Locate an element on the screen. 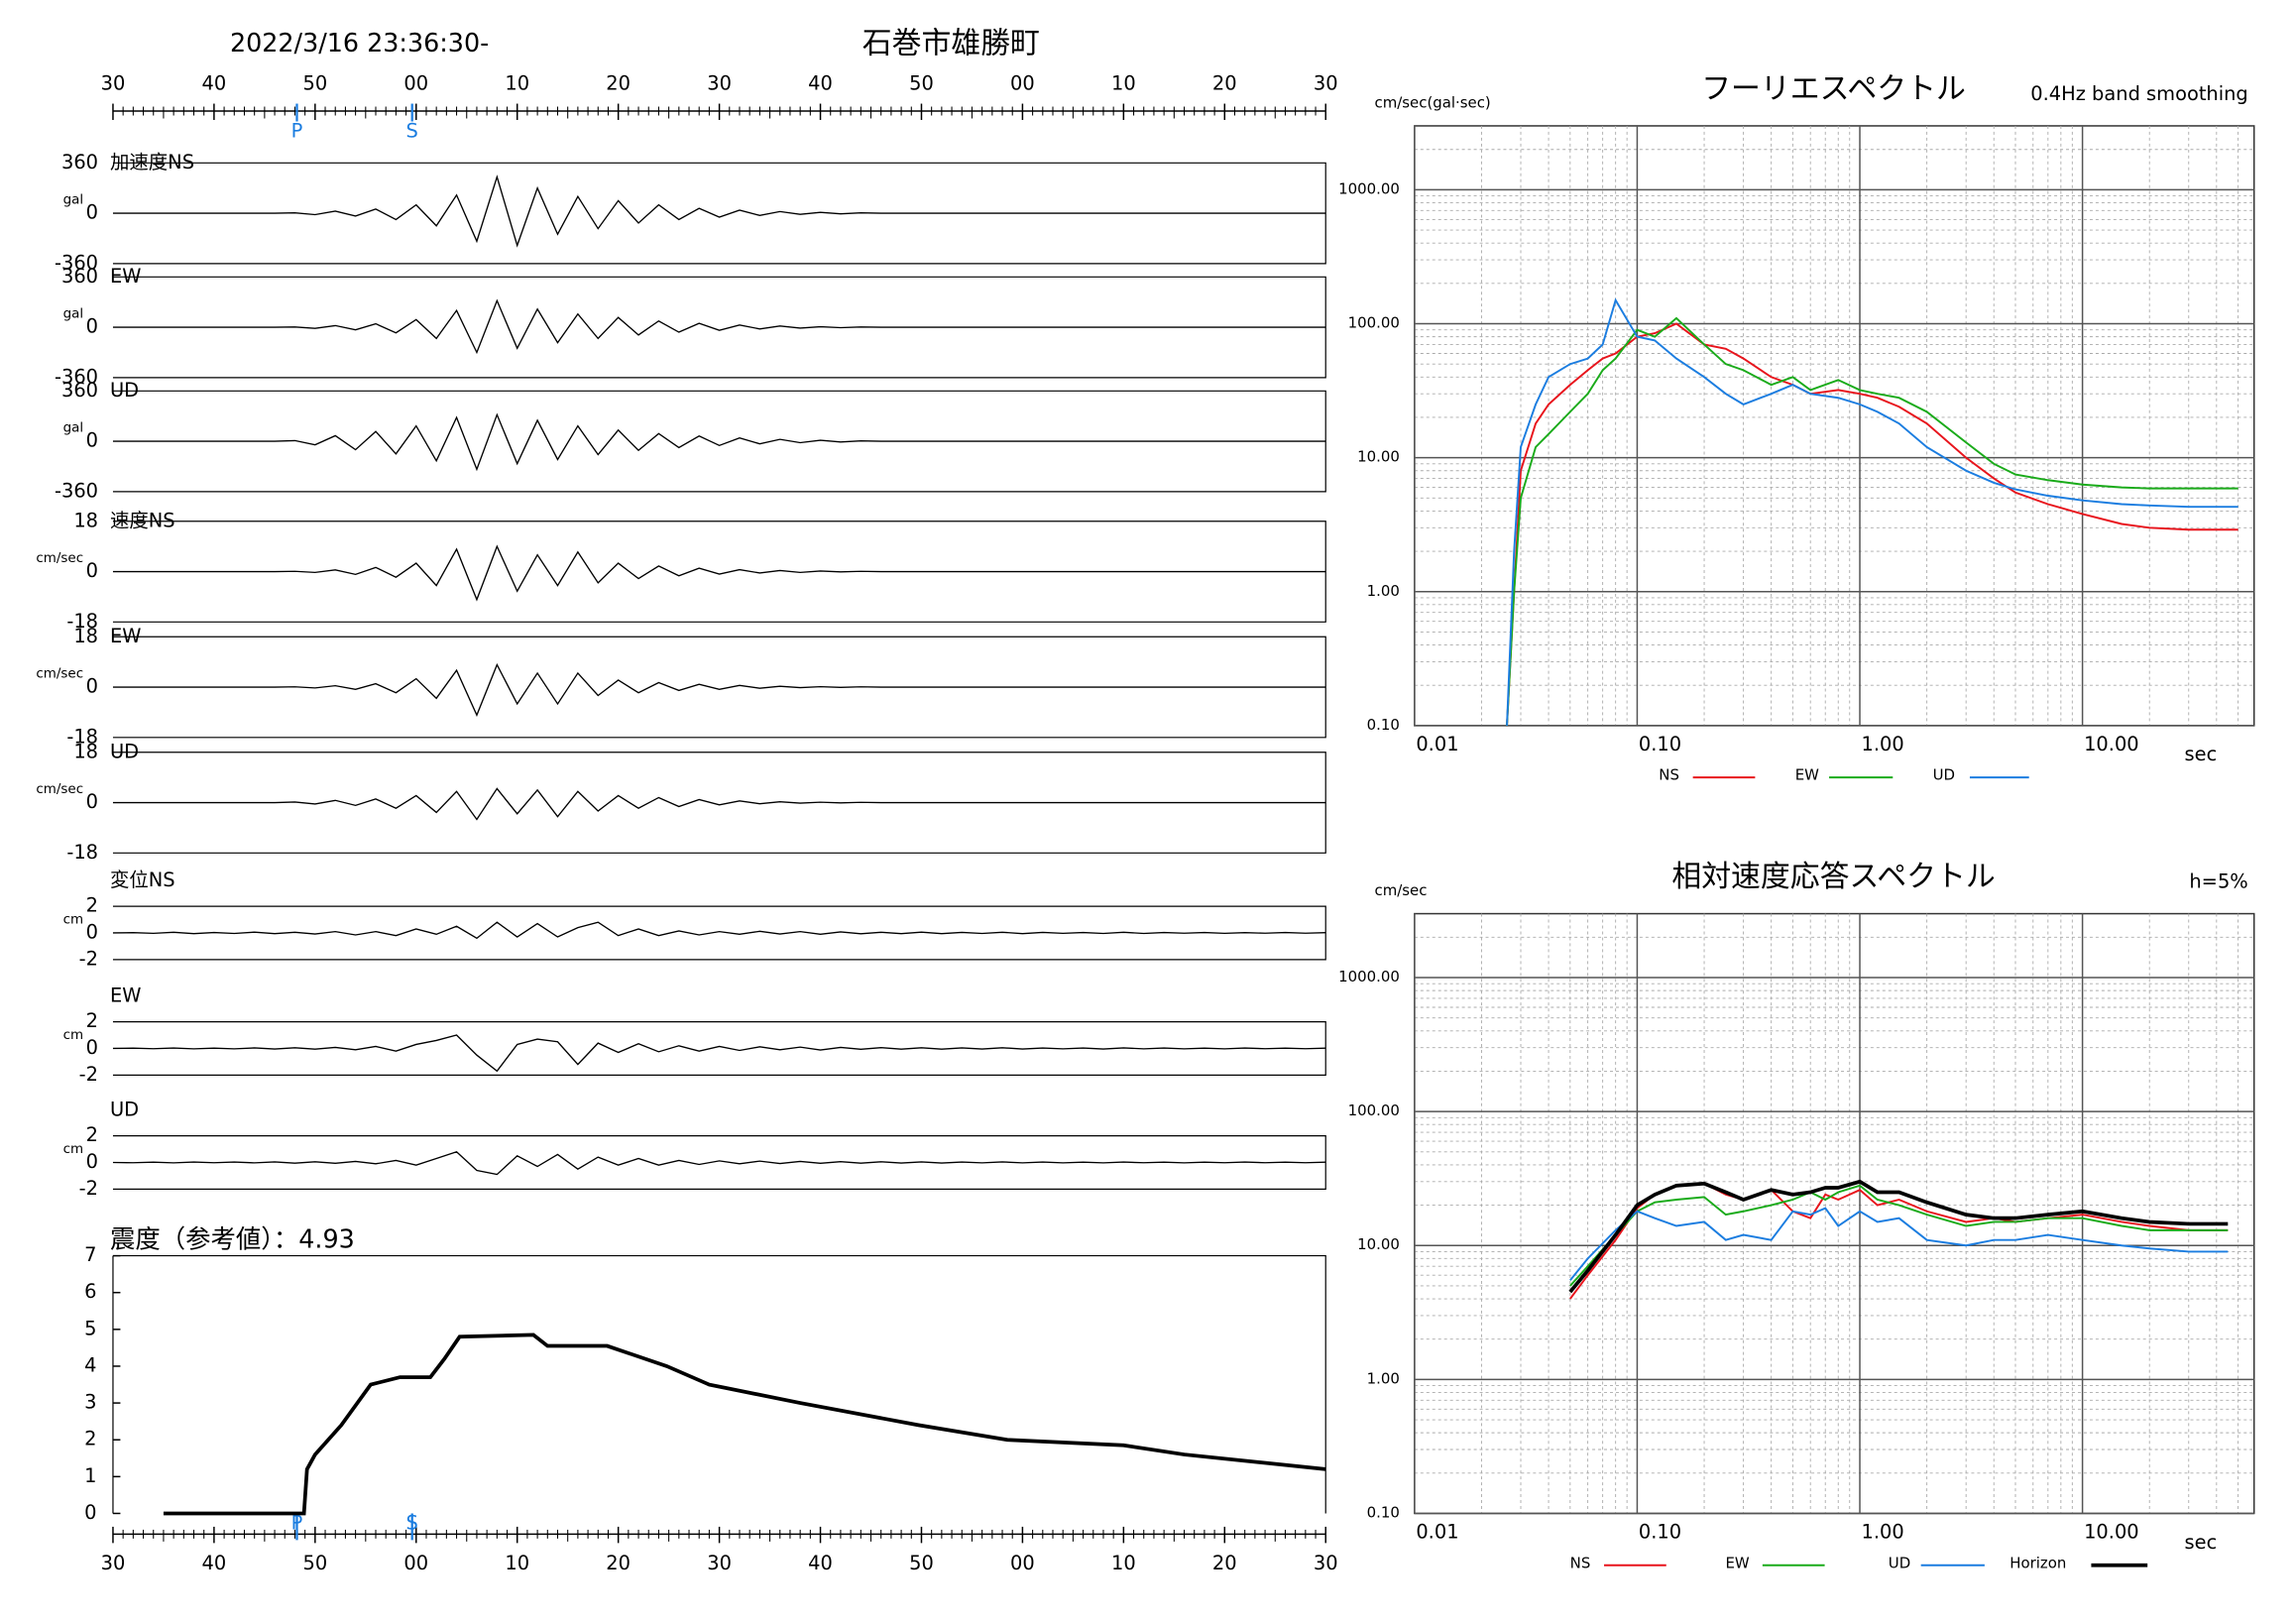 The width and height of the screenshot is (2296, 1623). phase-label: P is located at coordinates (297, 1522).